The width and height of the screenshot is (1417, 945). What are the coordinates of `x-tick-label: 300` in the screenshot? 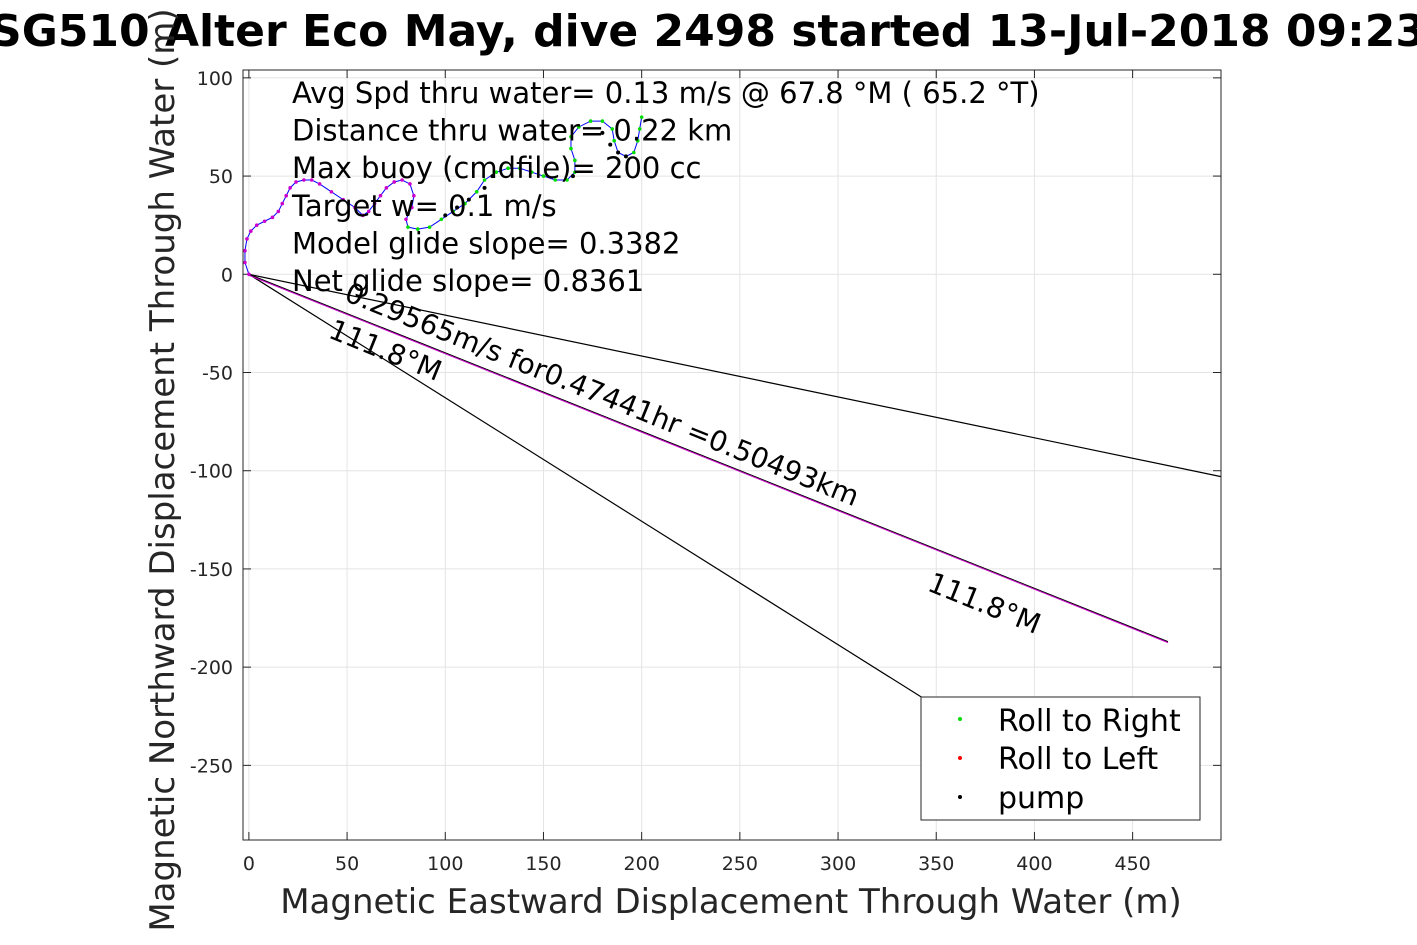 It's located at (838, 864).